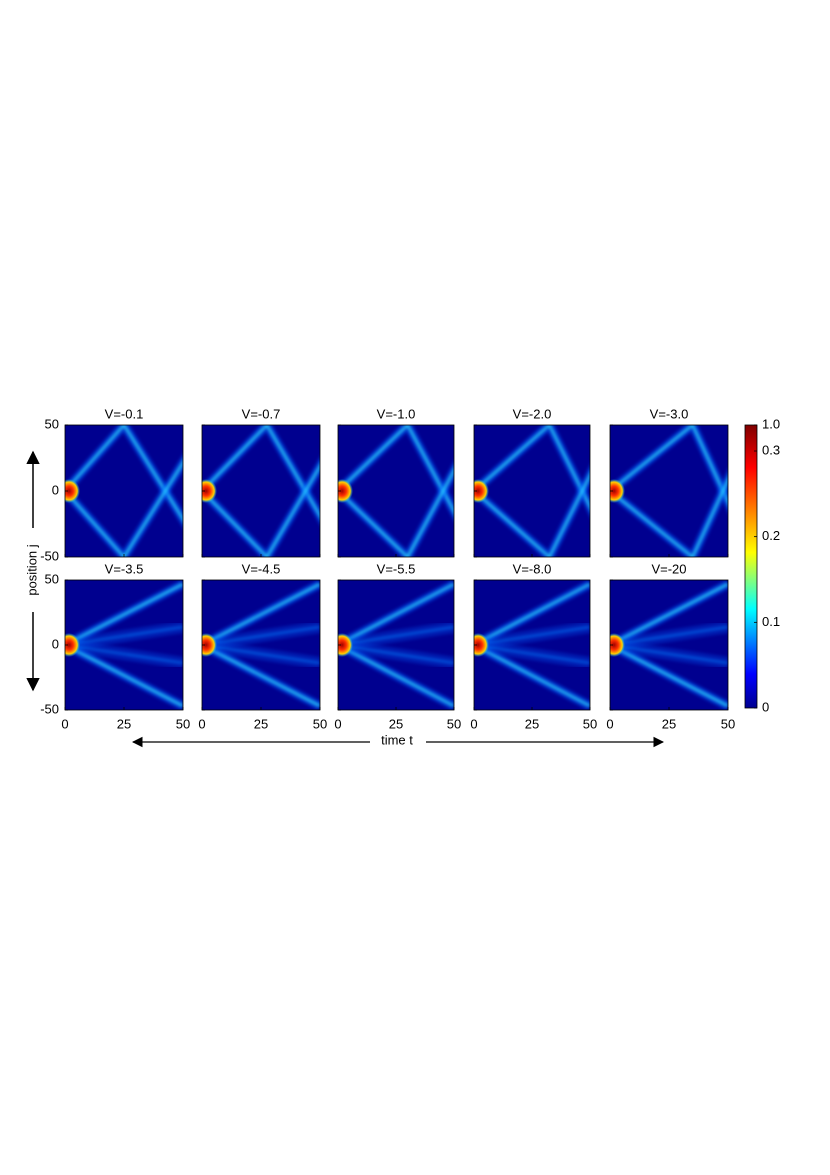 This screenshot has width=830, height=1175. Describe the element at coordinates (771, 535) in the screenshot. I see `colorbar-tick-label: 0.2` at that location.